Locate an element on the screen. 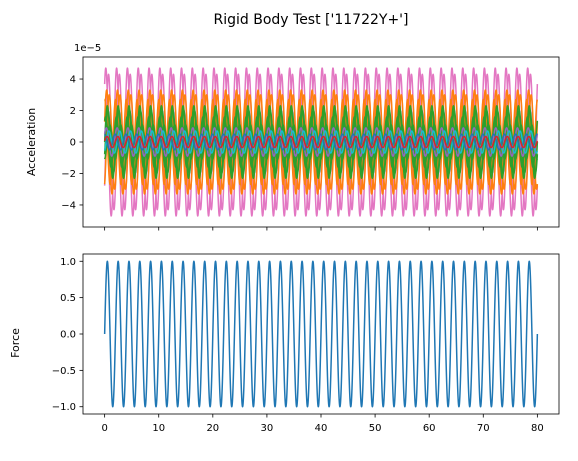 This screenshot has height=461, width=578. y-tick-label: −1.0 is located at coordinates (64, 407).